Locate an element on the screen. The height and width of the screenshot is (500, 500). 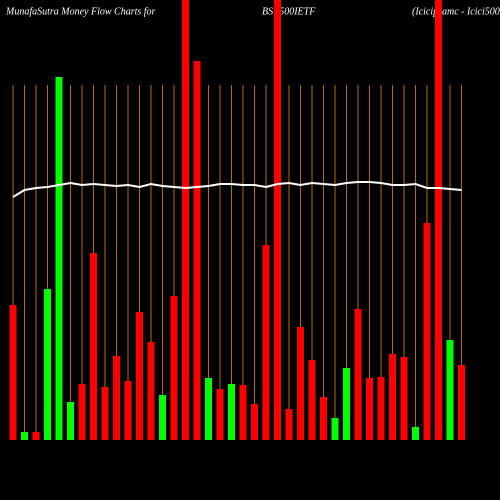
company: (Icicipramc - Icici500 is located at coordinates (456, 11).